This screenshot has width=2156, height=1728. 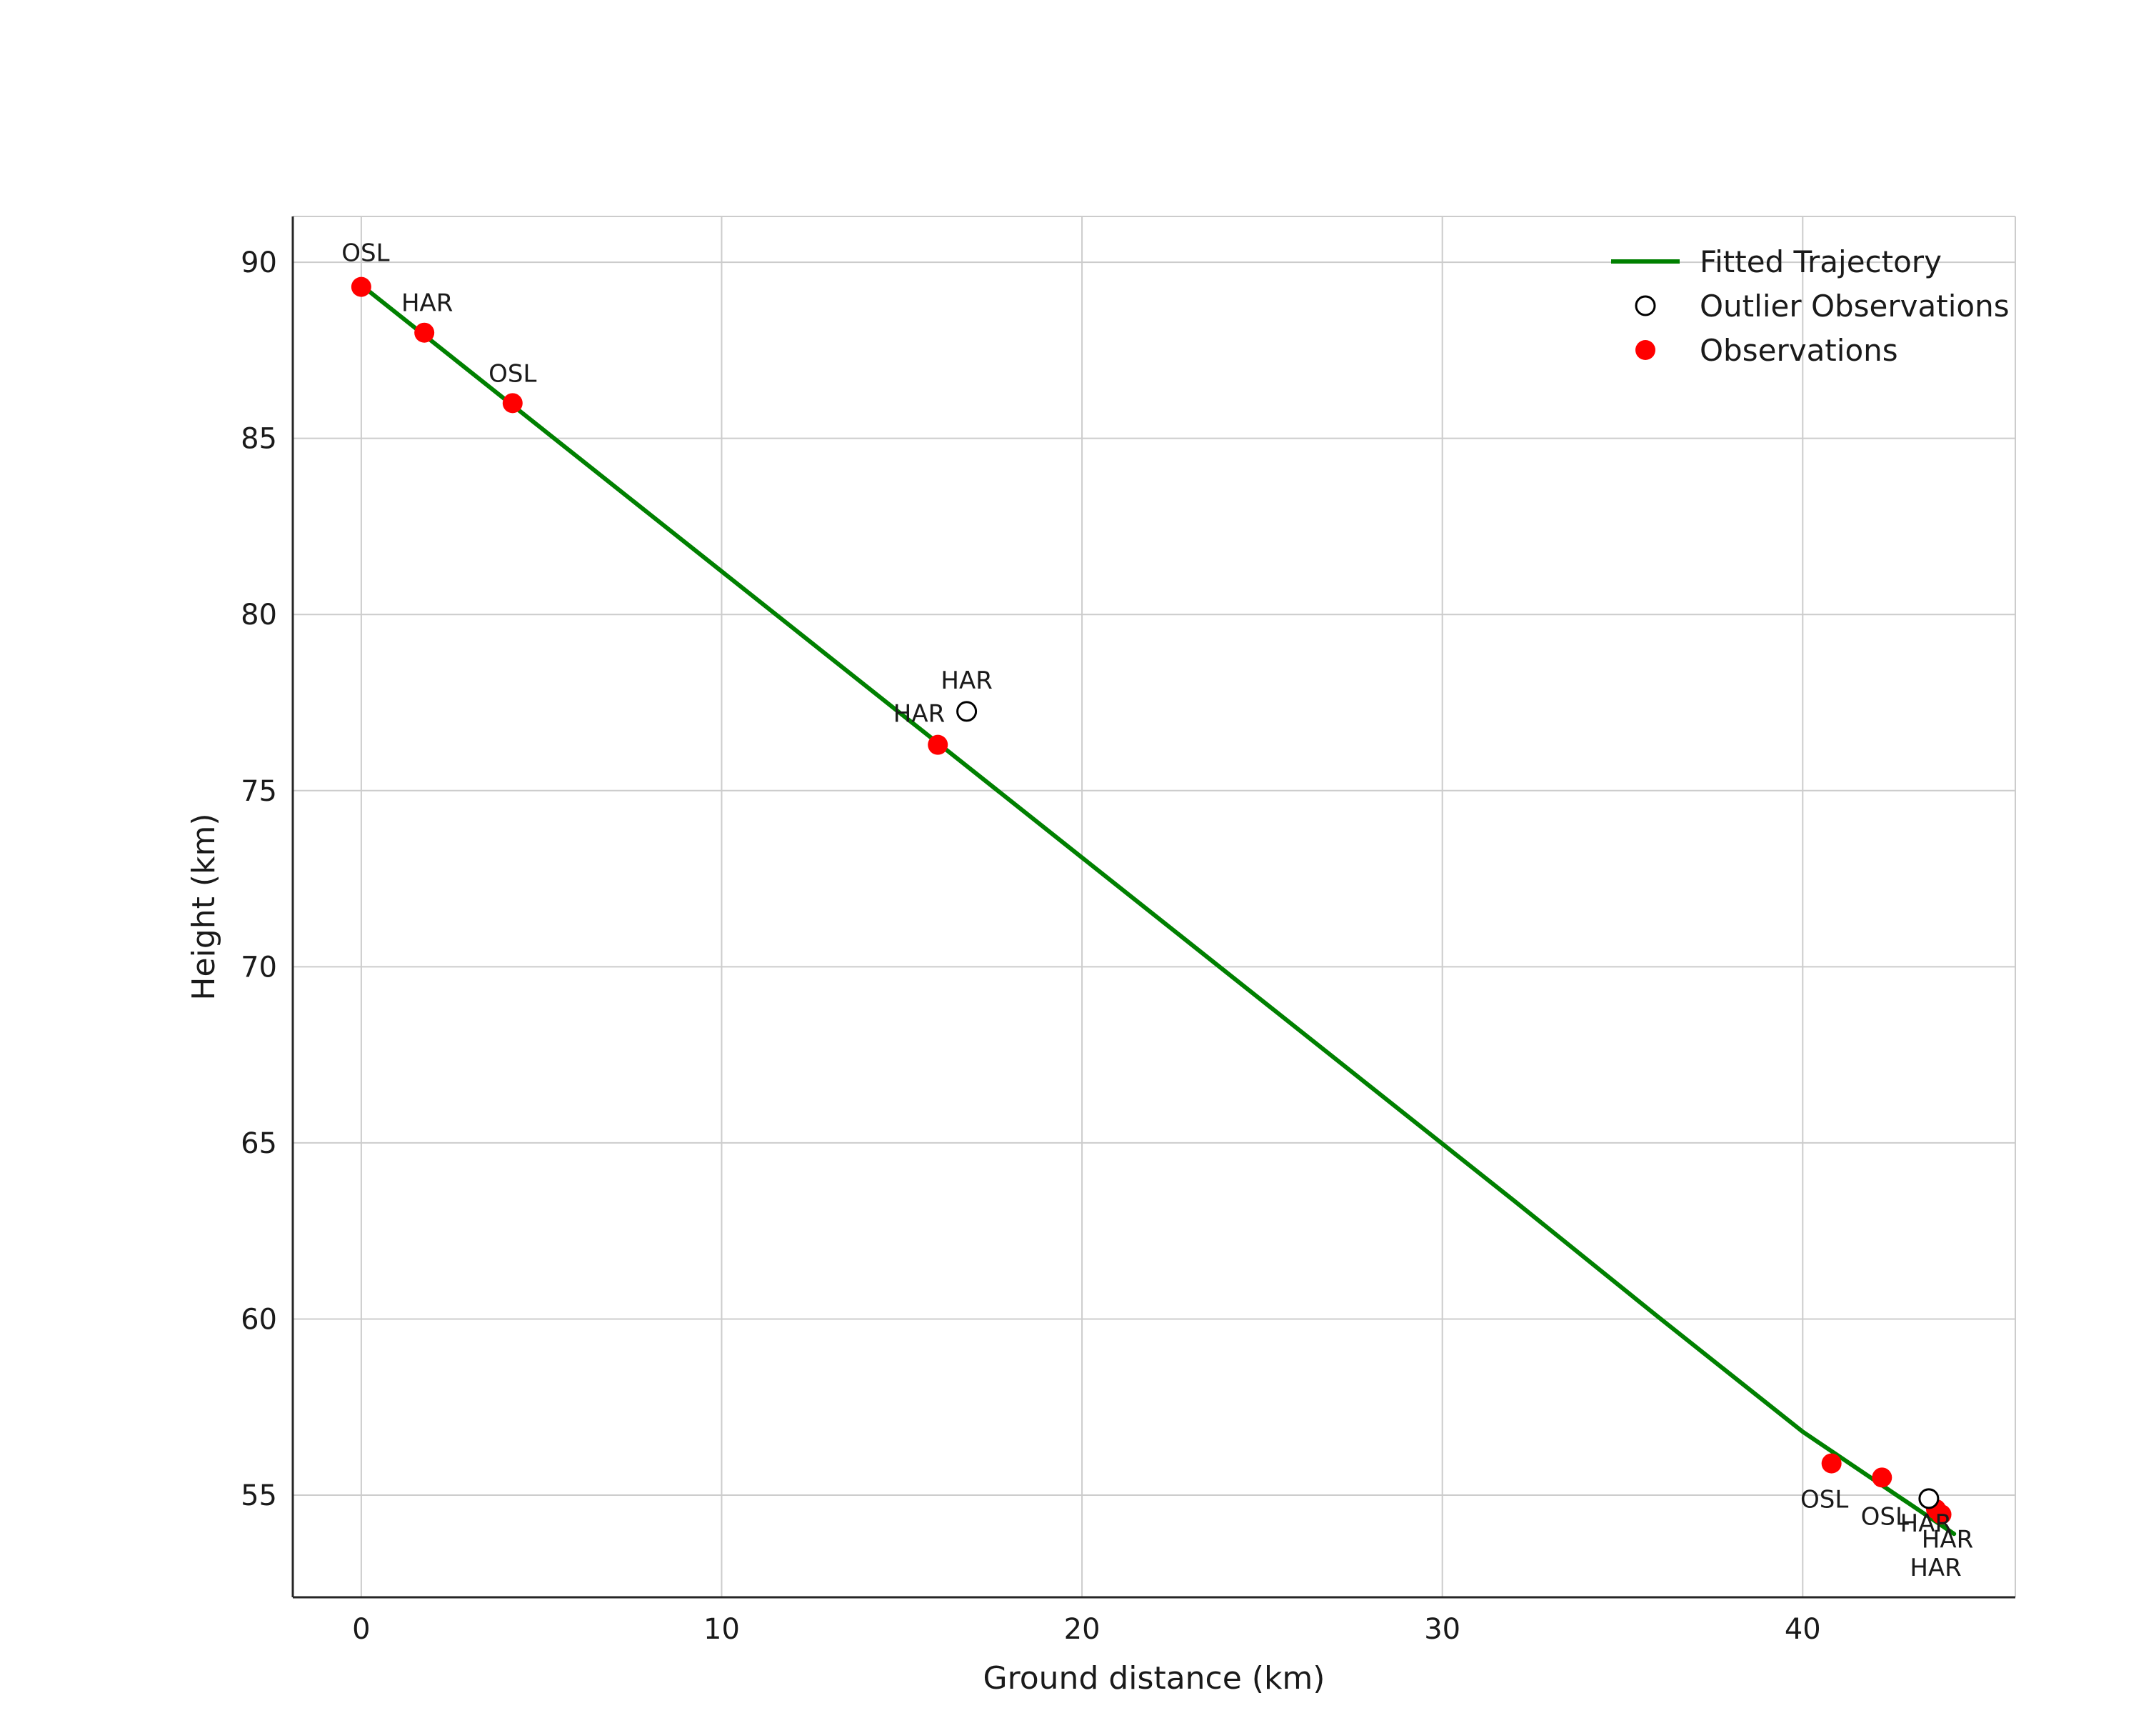 What do you see at coordinates (259, 1143) in the screenshot?
I see `y-tick-label: 65` at bounding box center [259, 1143].